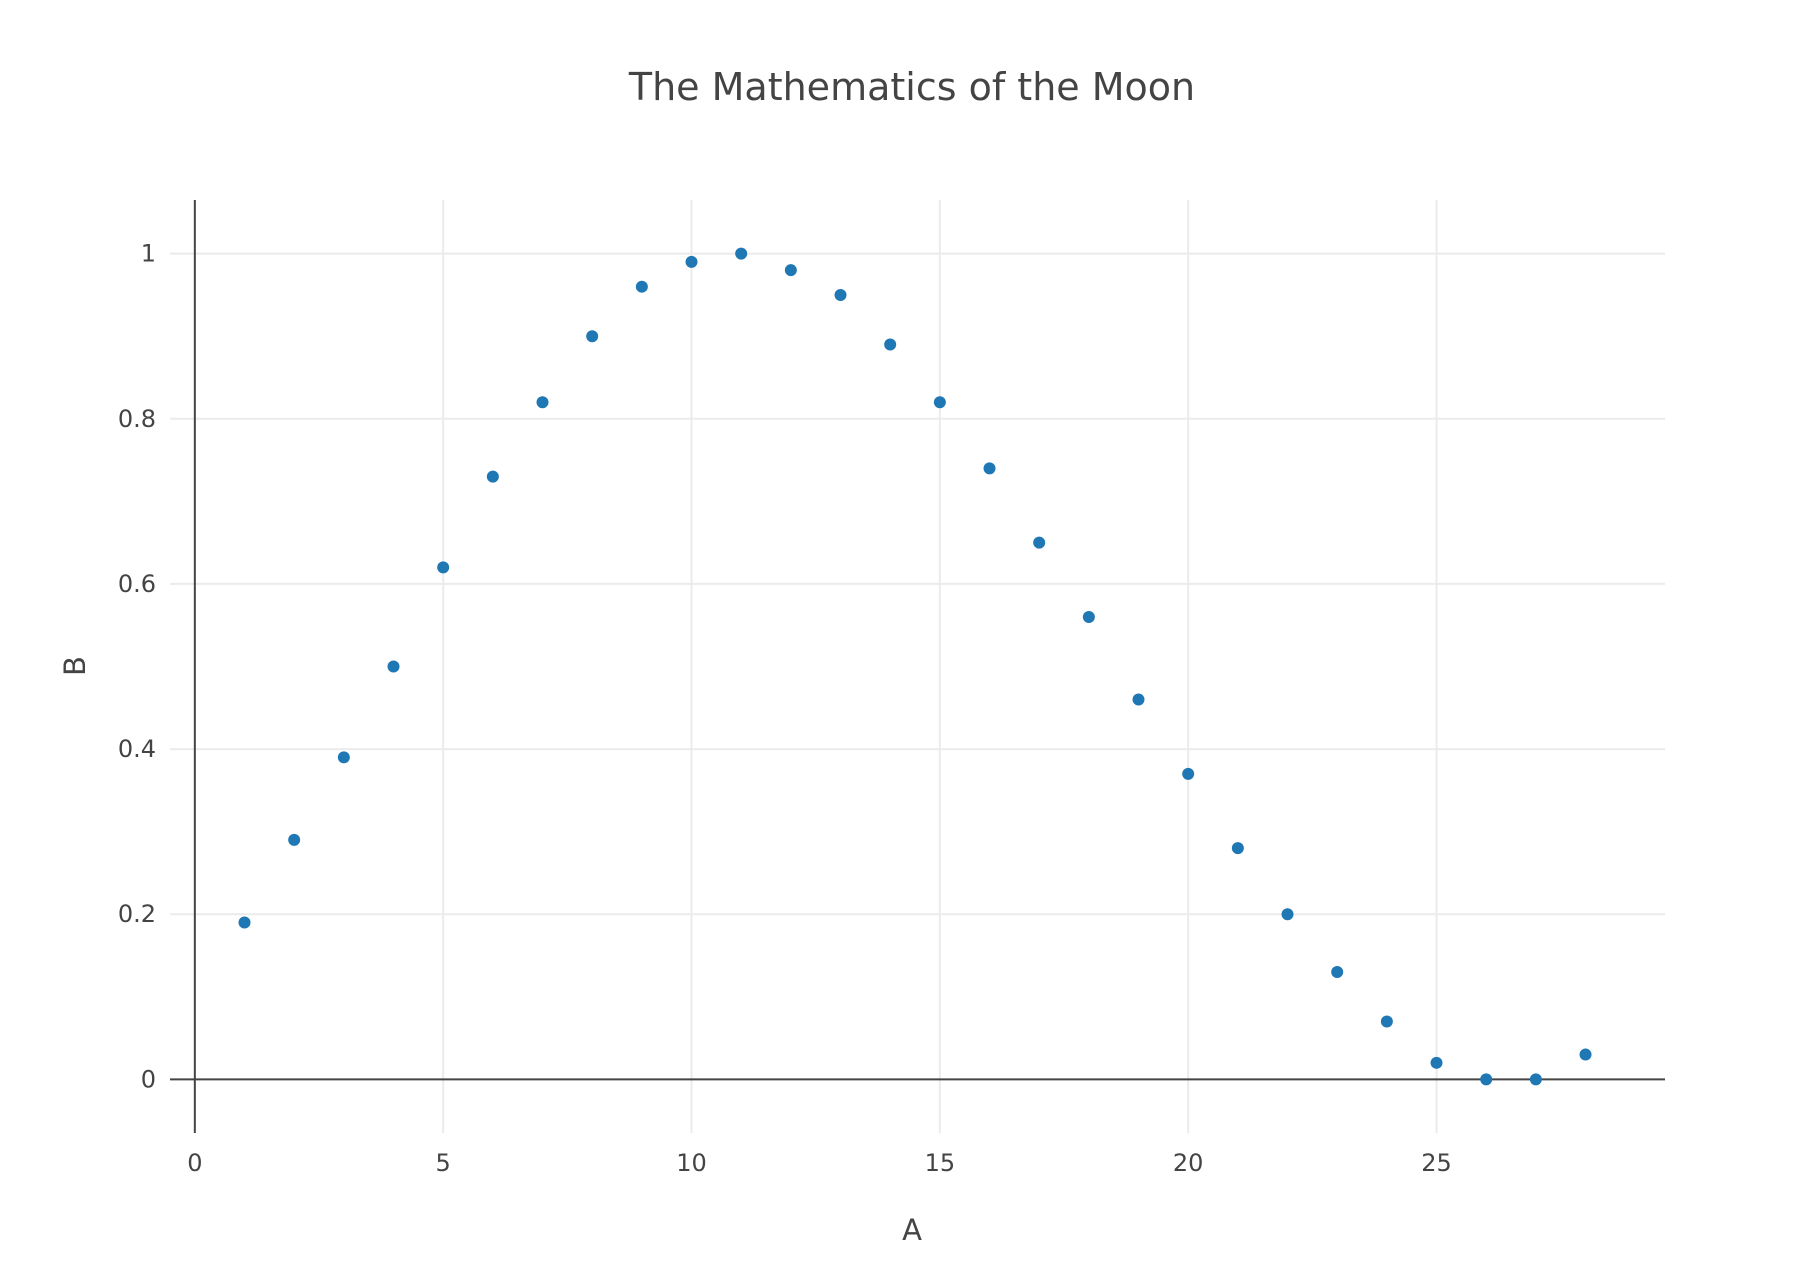 The height and width of the screenshot is (1284, 1810). Describe the element at coordinates (137, 914) in the screenshot. I see `y-tick-label: 0.2` at that location.